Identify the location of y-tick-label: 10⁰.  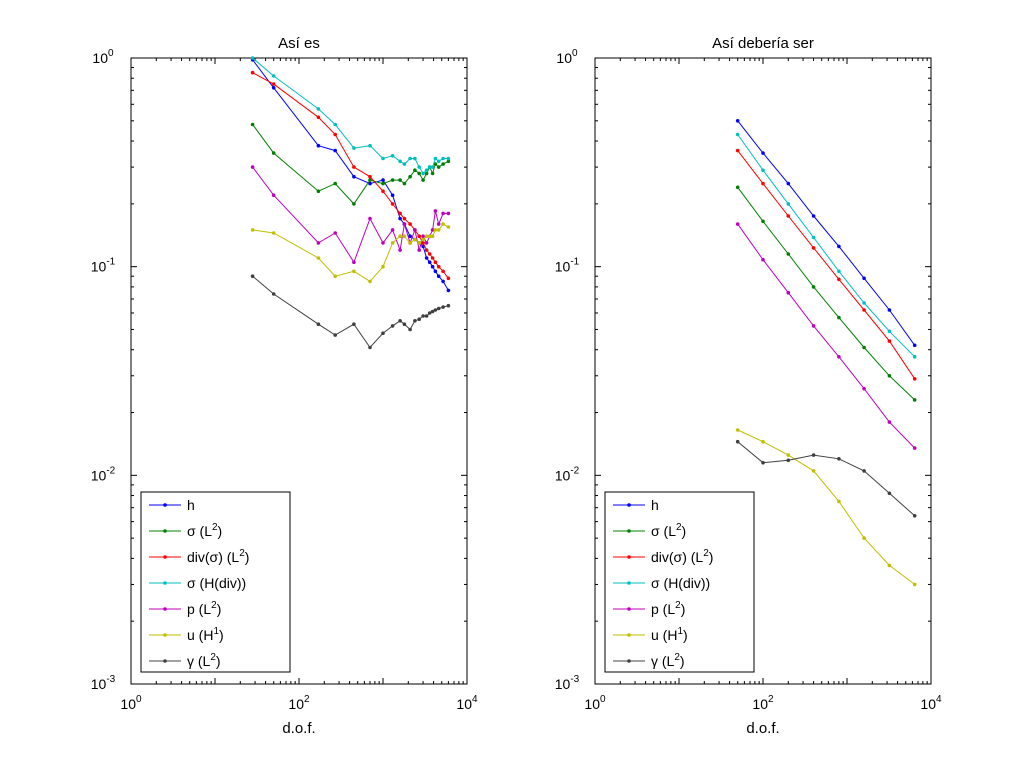
(567, 57).